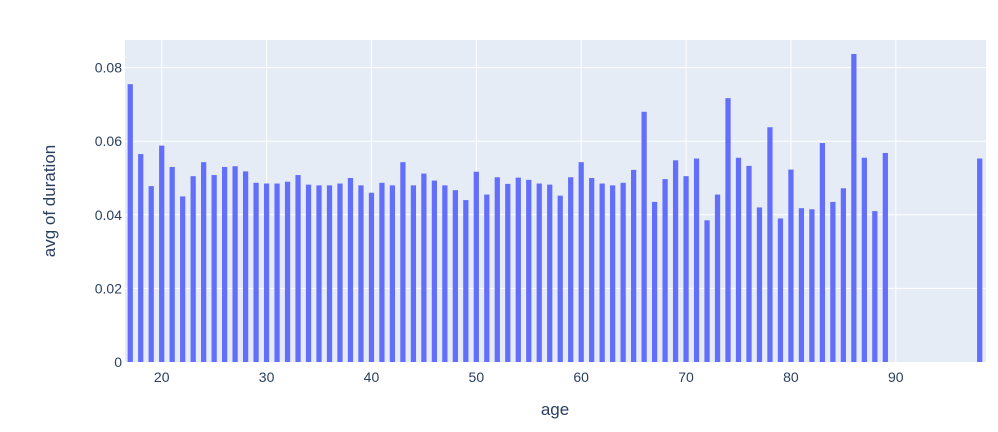 Image resolution: width=998 pixels, height=432 pixels. What do you see at coordinates (477, 377) in the screenshot?
I see `x-tick-label: 50` at bounding box center [477, 377].